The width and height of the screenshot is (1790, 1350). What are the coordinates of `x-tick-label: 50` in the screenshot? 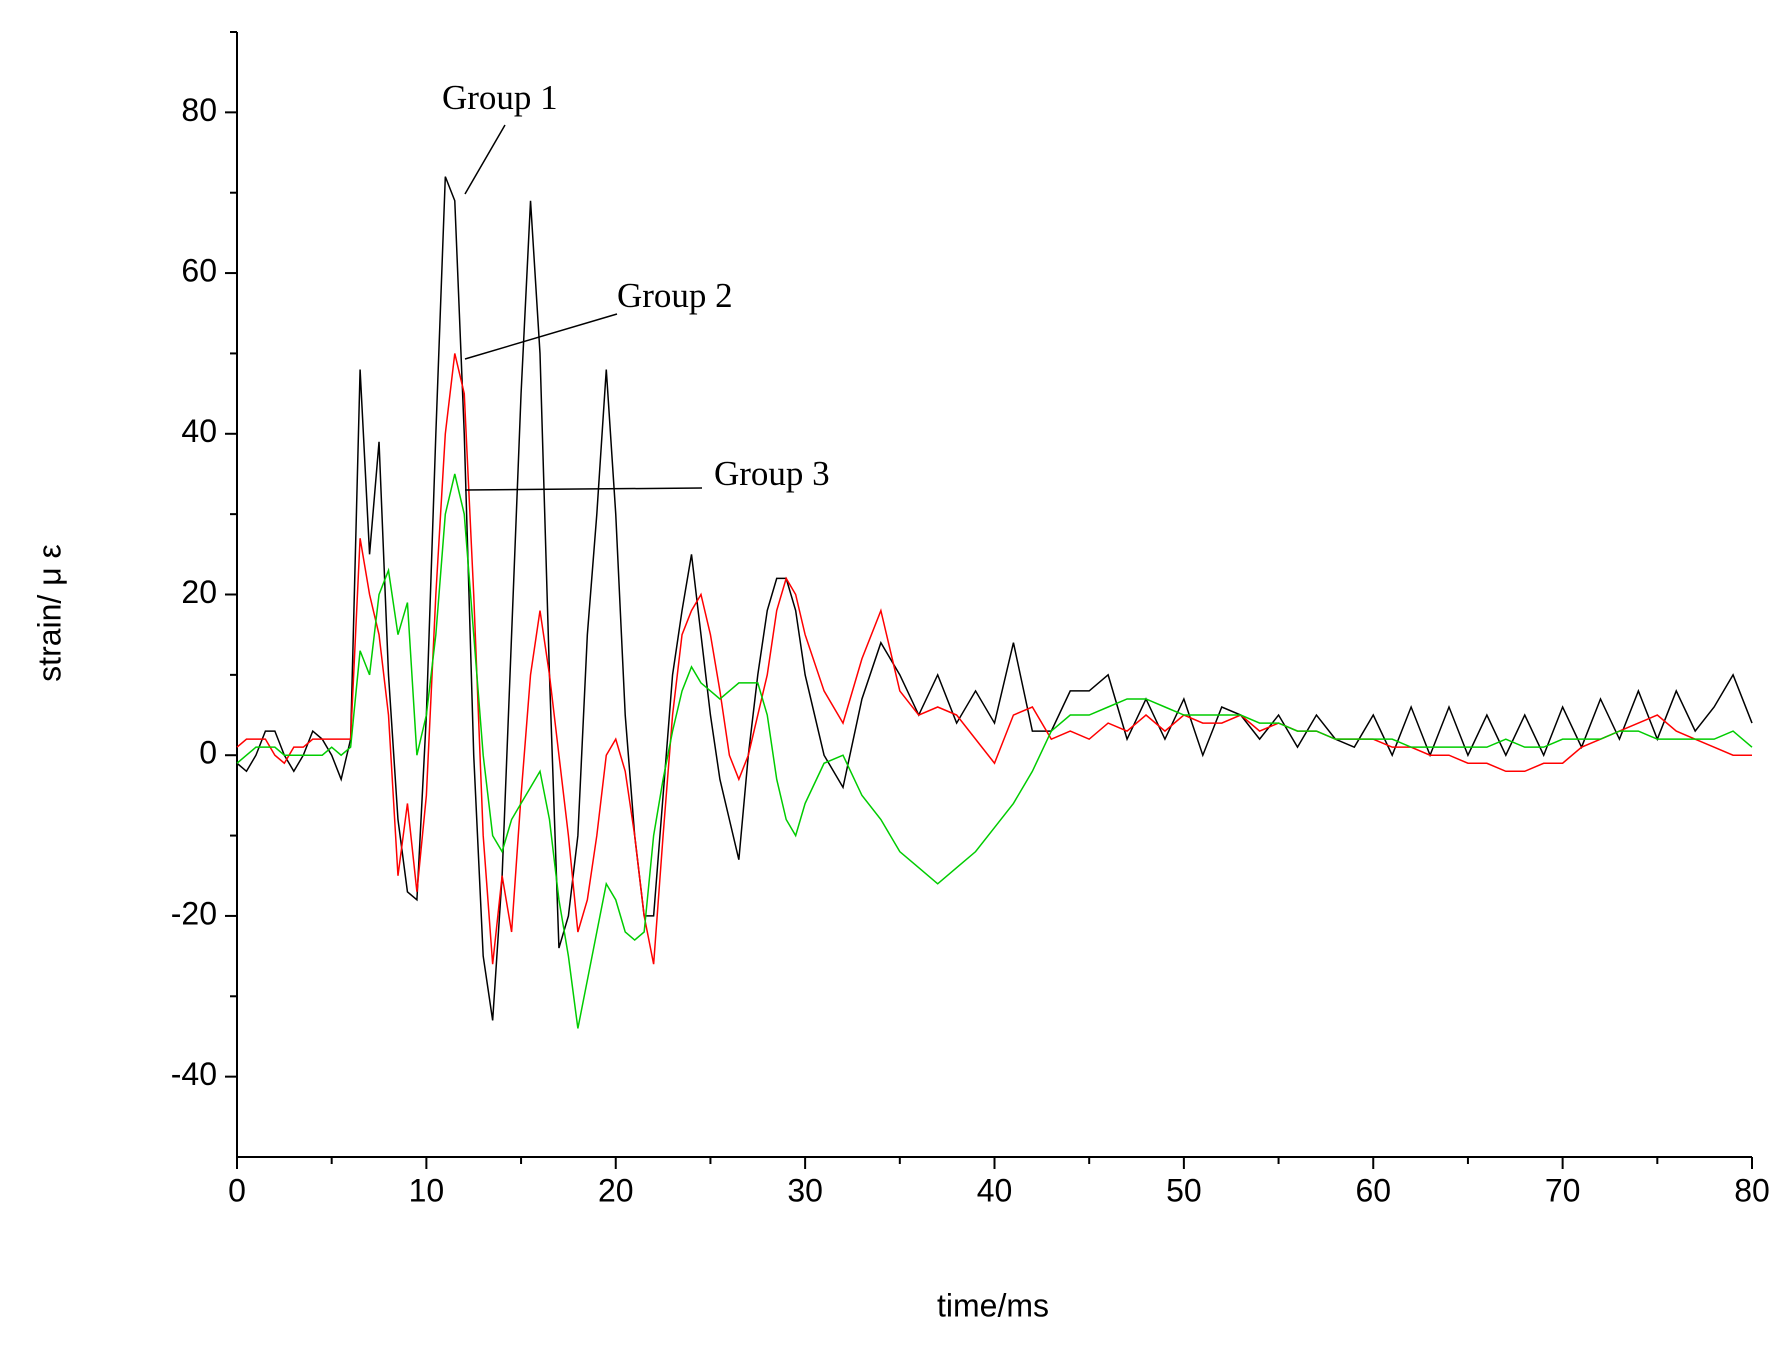 It's located at (1184, 1190).